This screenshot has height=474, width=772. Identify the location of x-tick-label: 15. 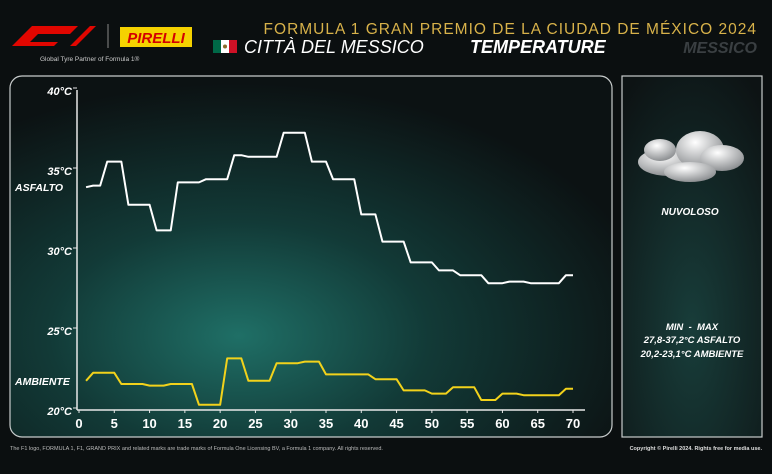
(185, 423).